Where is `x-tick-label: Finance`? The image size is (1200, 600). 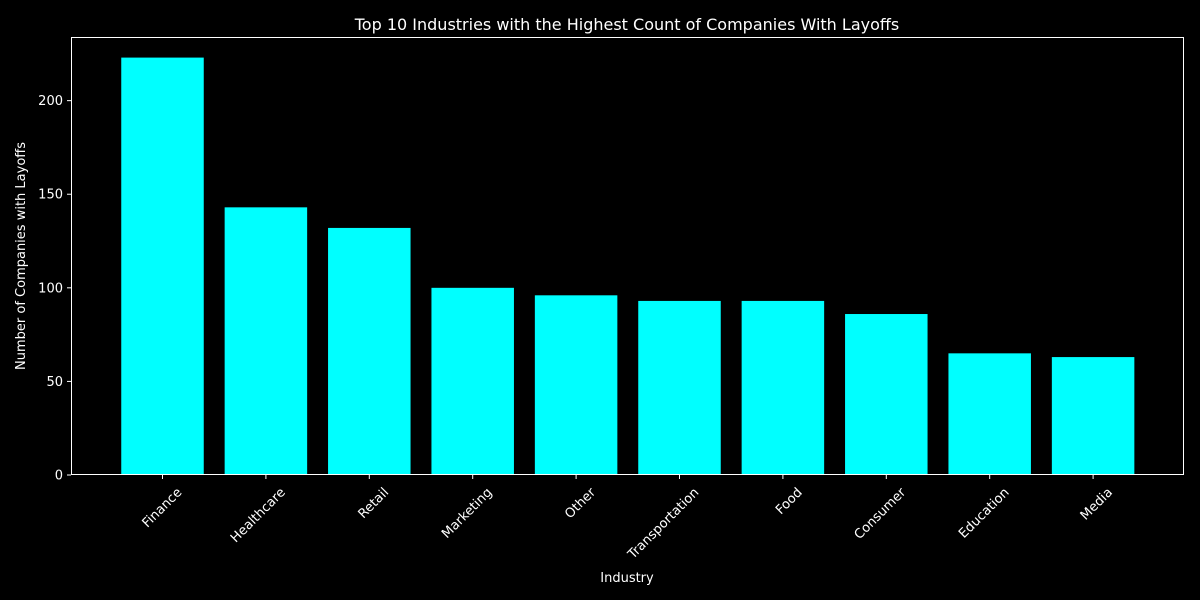
x-tick-label: Finance is located at coordinates (163, 508).